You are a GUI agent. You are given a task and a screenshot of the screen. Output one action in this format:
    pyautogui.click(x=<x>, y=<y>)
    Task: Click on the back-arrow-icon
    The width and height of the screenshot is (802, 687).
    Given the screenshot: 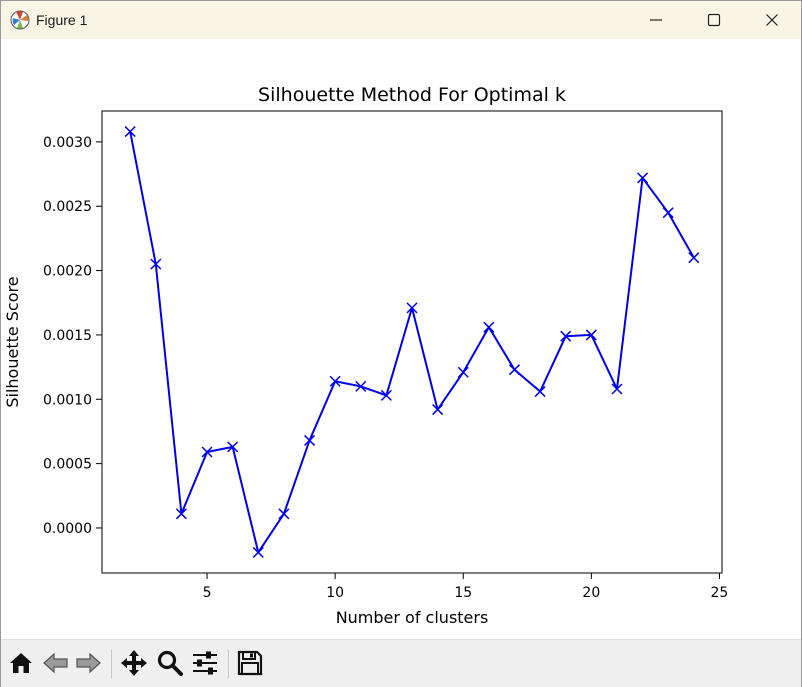 What is the action you would take?
    pyautogui.click(x=55, y=663)
    